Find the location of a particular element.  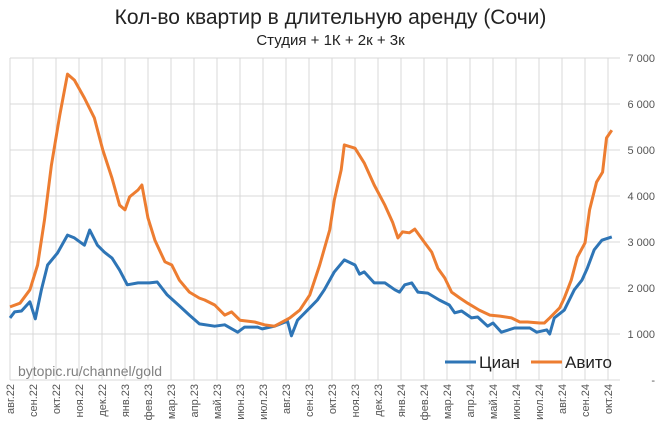

x-tick-label: июл.23 is located at coordinates (264, 402).